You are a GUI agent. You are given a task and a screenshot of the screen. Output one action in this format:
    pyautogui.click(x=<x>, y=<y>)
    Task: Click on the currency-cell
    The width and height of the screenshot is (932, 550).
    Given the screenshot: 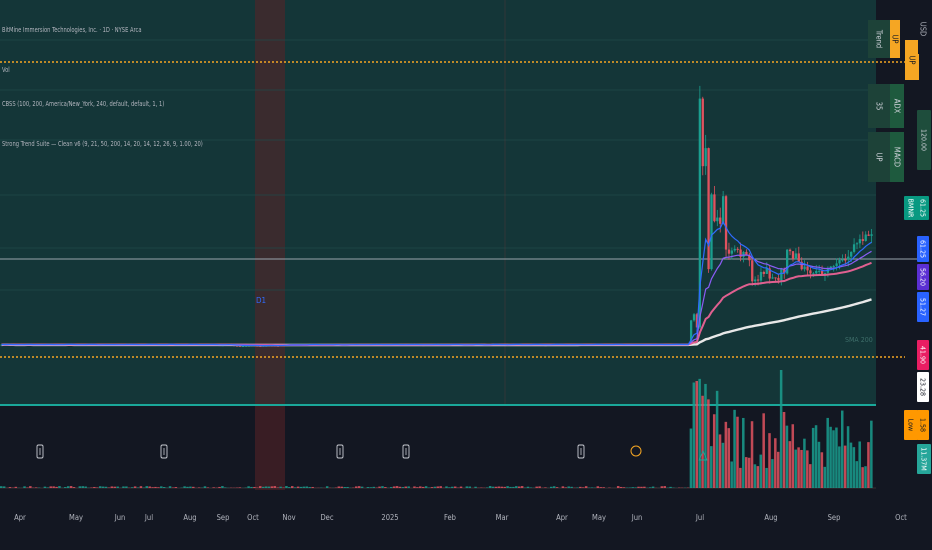 What is the action you would take?
    pyautogui.click(x=923, y=29)
    